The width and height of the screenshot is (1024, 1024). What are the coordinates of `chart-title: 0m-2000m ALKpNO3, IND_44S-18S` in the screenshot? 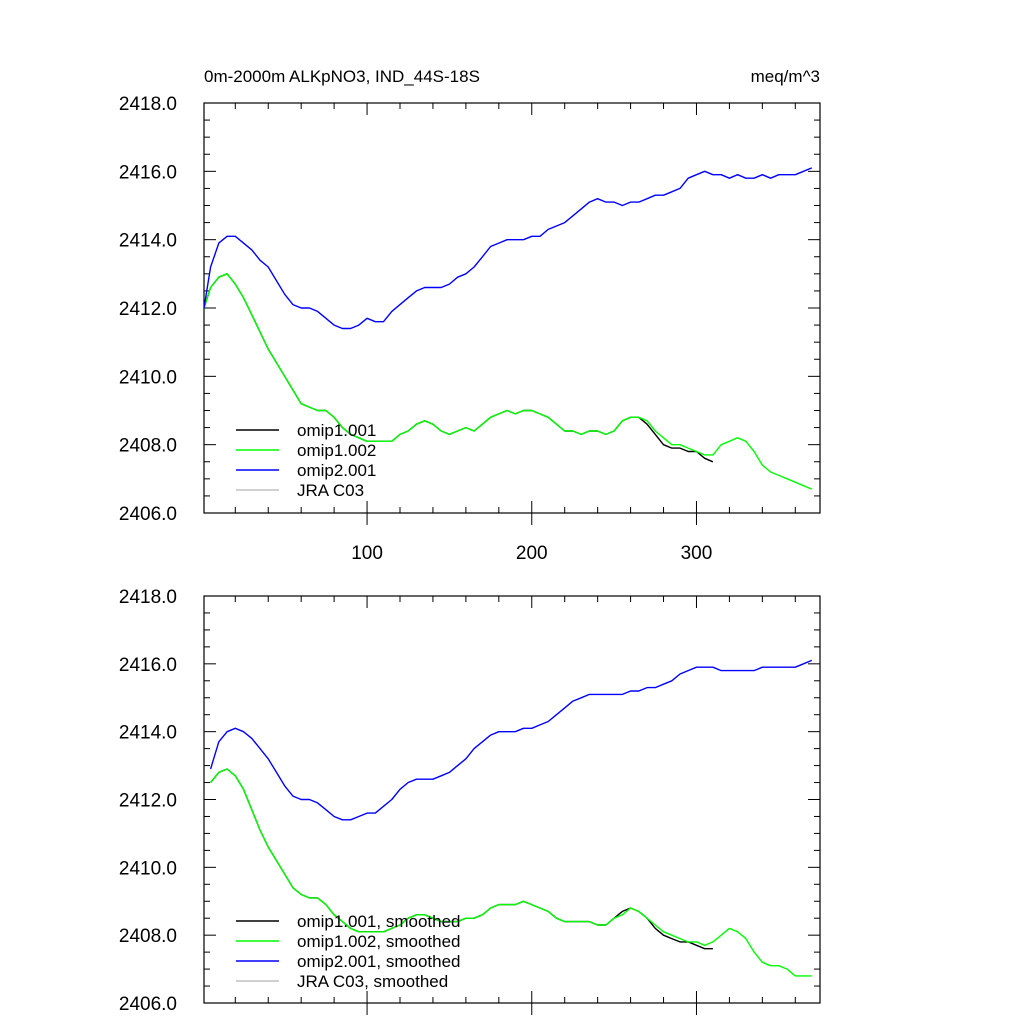 It's located at (342, 76).